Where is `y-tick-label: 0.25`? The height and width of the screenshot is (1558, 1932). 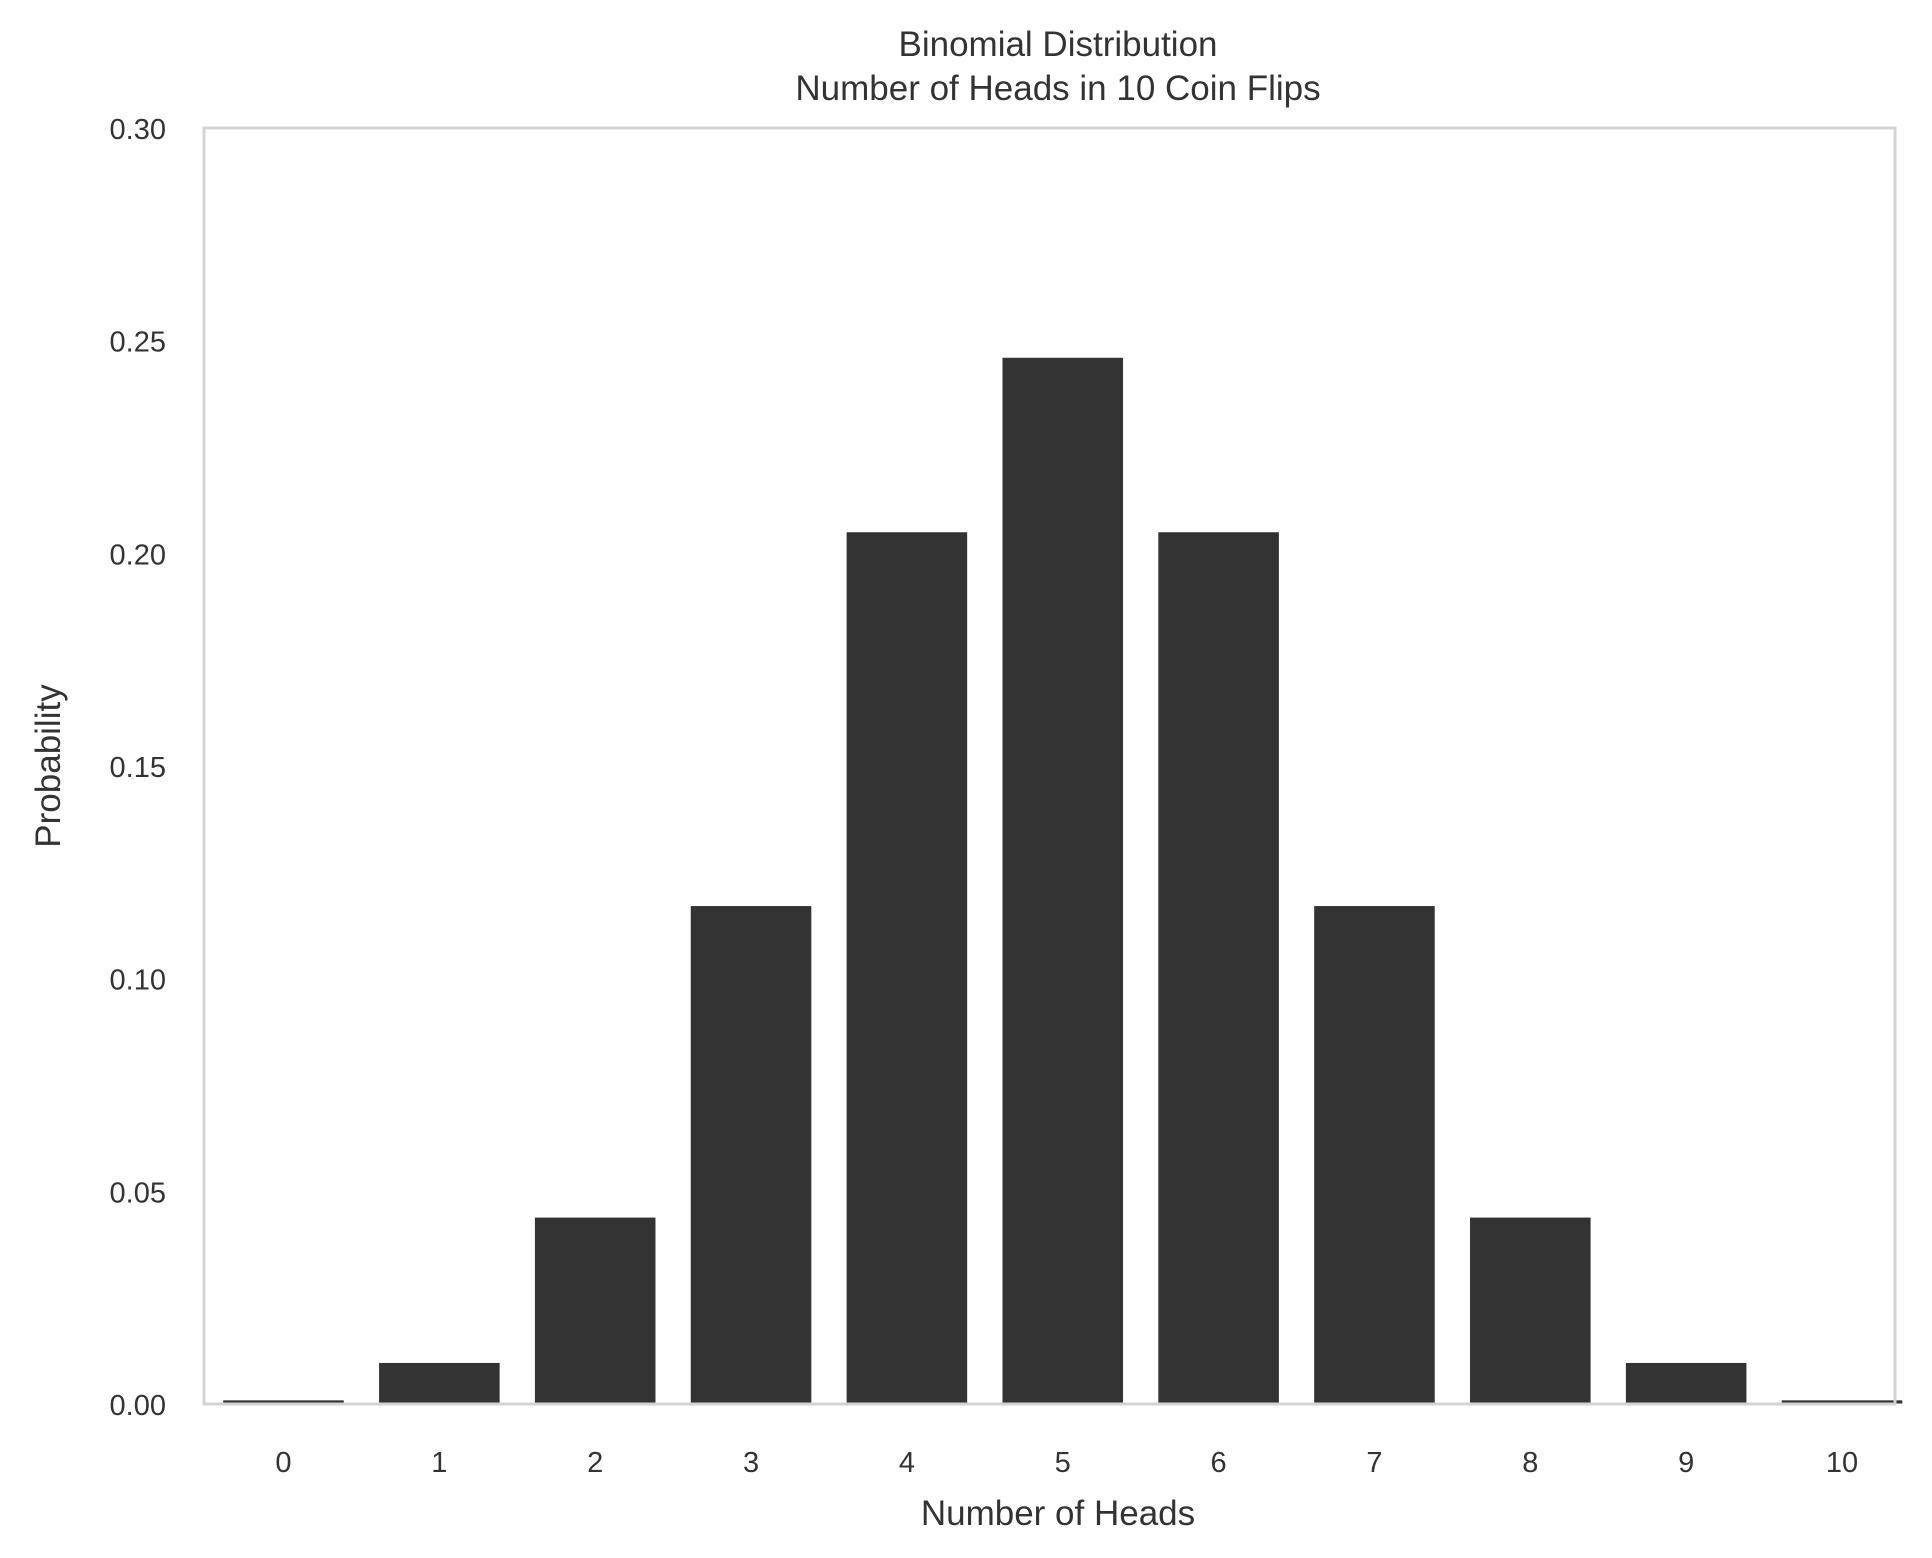 y-tick-label: 0.25 is located at coordinates (138, 343).